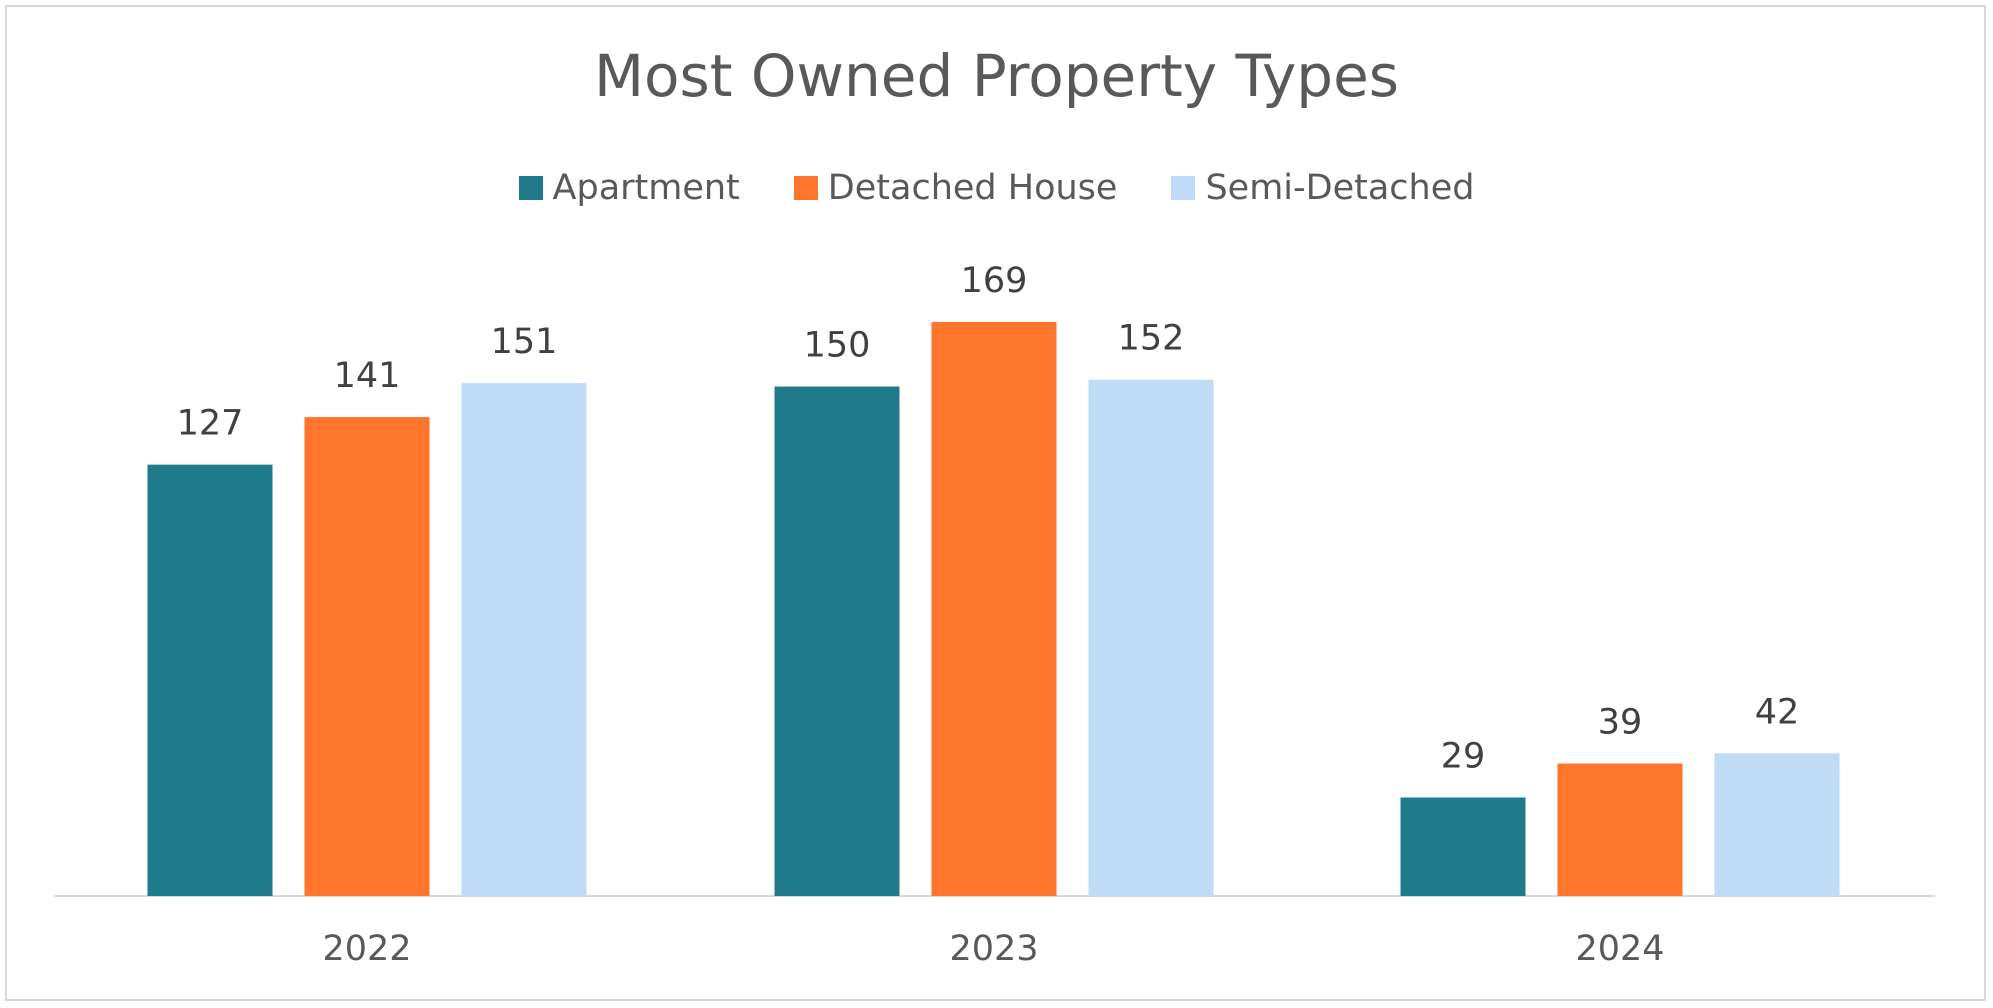 The width and height of the screenshot is (1993, 1008). I want to click on legend-item-detached-house: Detached House, so click(955, 188).